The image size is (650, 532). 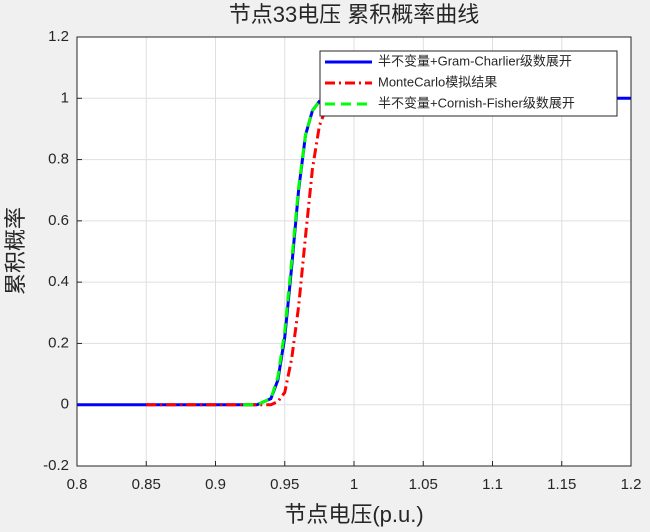 I want to click on y-tick-label: 1, so click(x=65, y=97).